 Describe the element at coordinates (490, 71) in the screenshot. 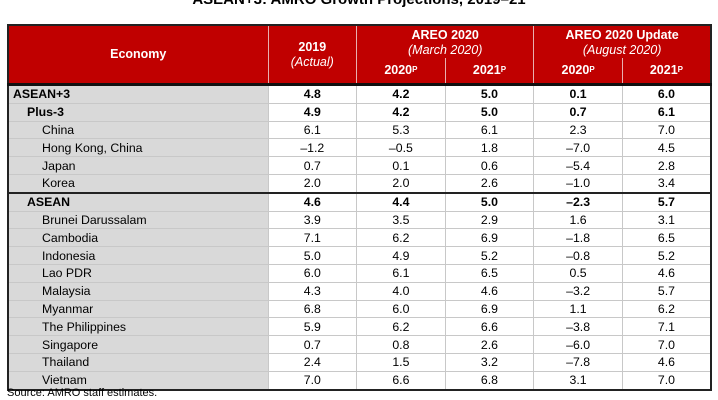

I see `header-areo-2021p: 2021P` at that location.